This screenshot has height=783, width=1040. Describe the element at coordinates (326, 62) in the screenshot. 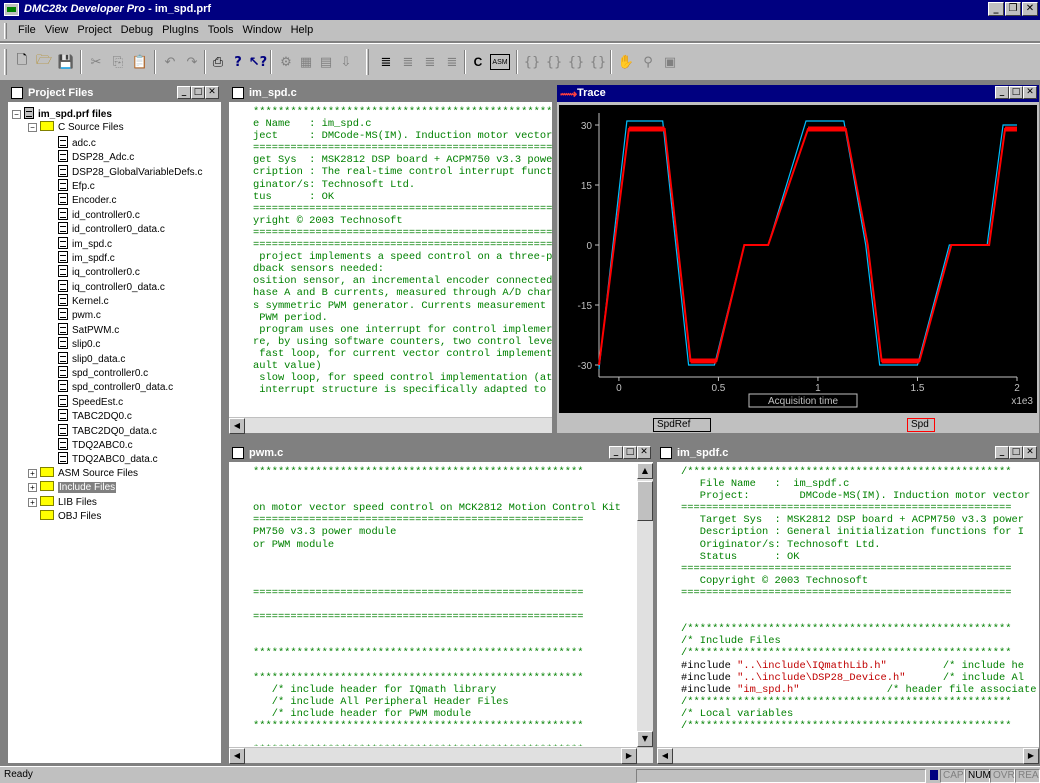

I see `link-icon: ▤` at that location.